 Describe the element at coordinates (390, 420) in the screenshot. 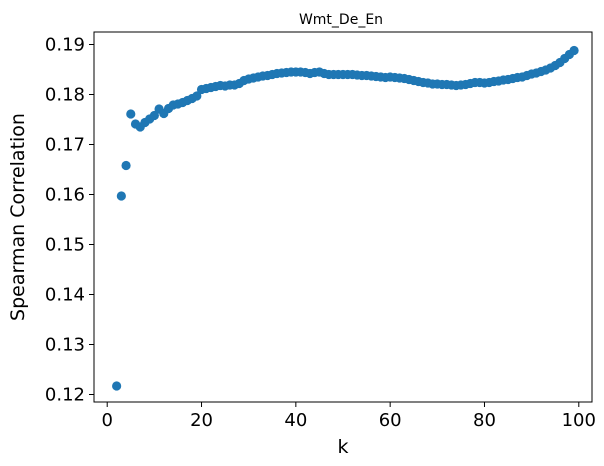

I see `x-tick-label: 60` at that location.